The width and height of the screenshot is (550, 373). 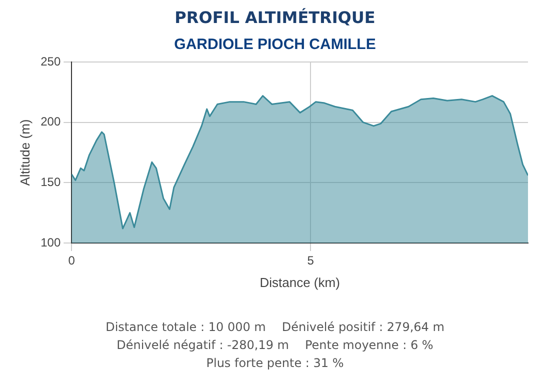 I want to click on text: Dénivelé positif : 279,64 m, so click(x=363, y=327).